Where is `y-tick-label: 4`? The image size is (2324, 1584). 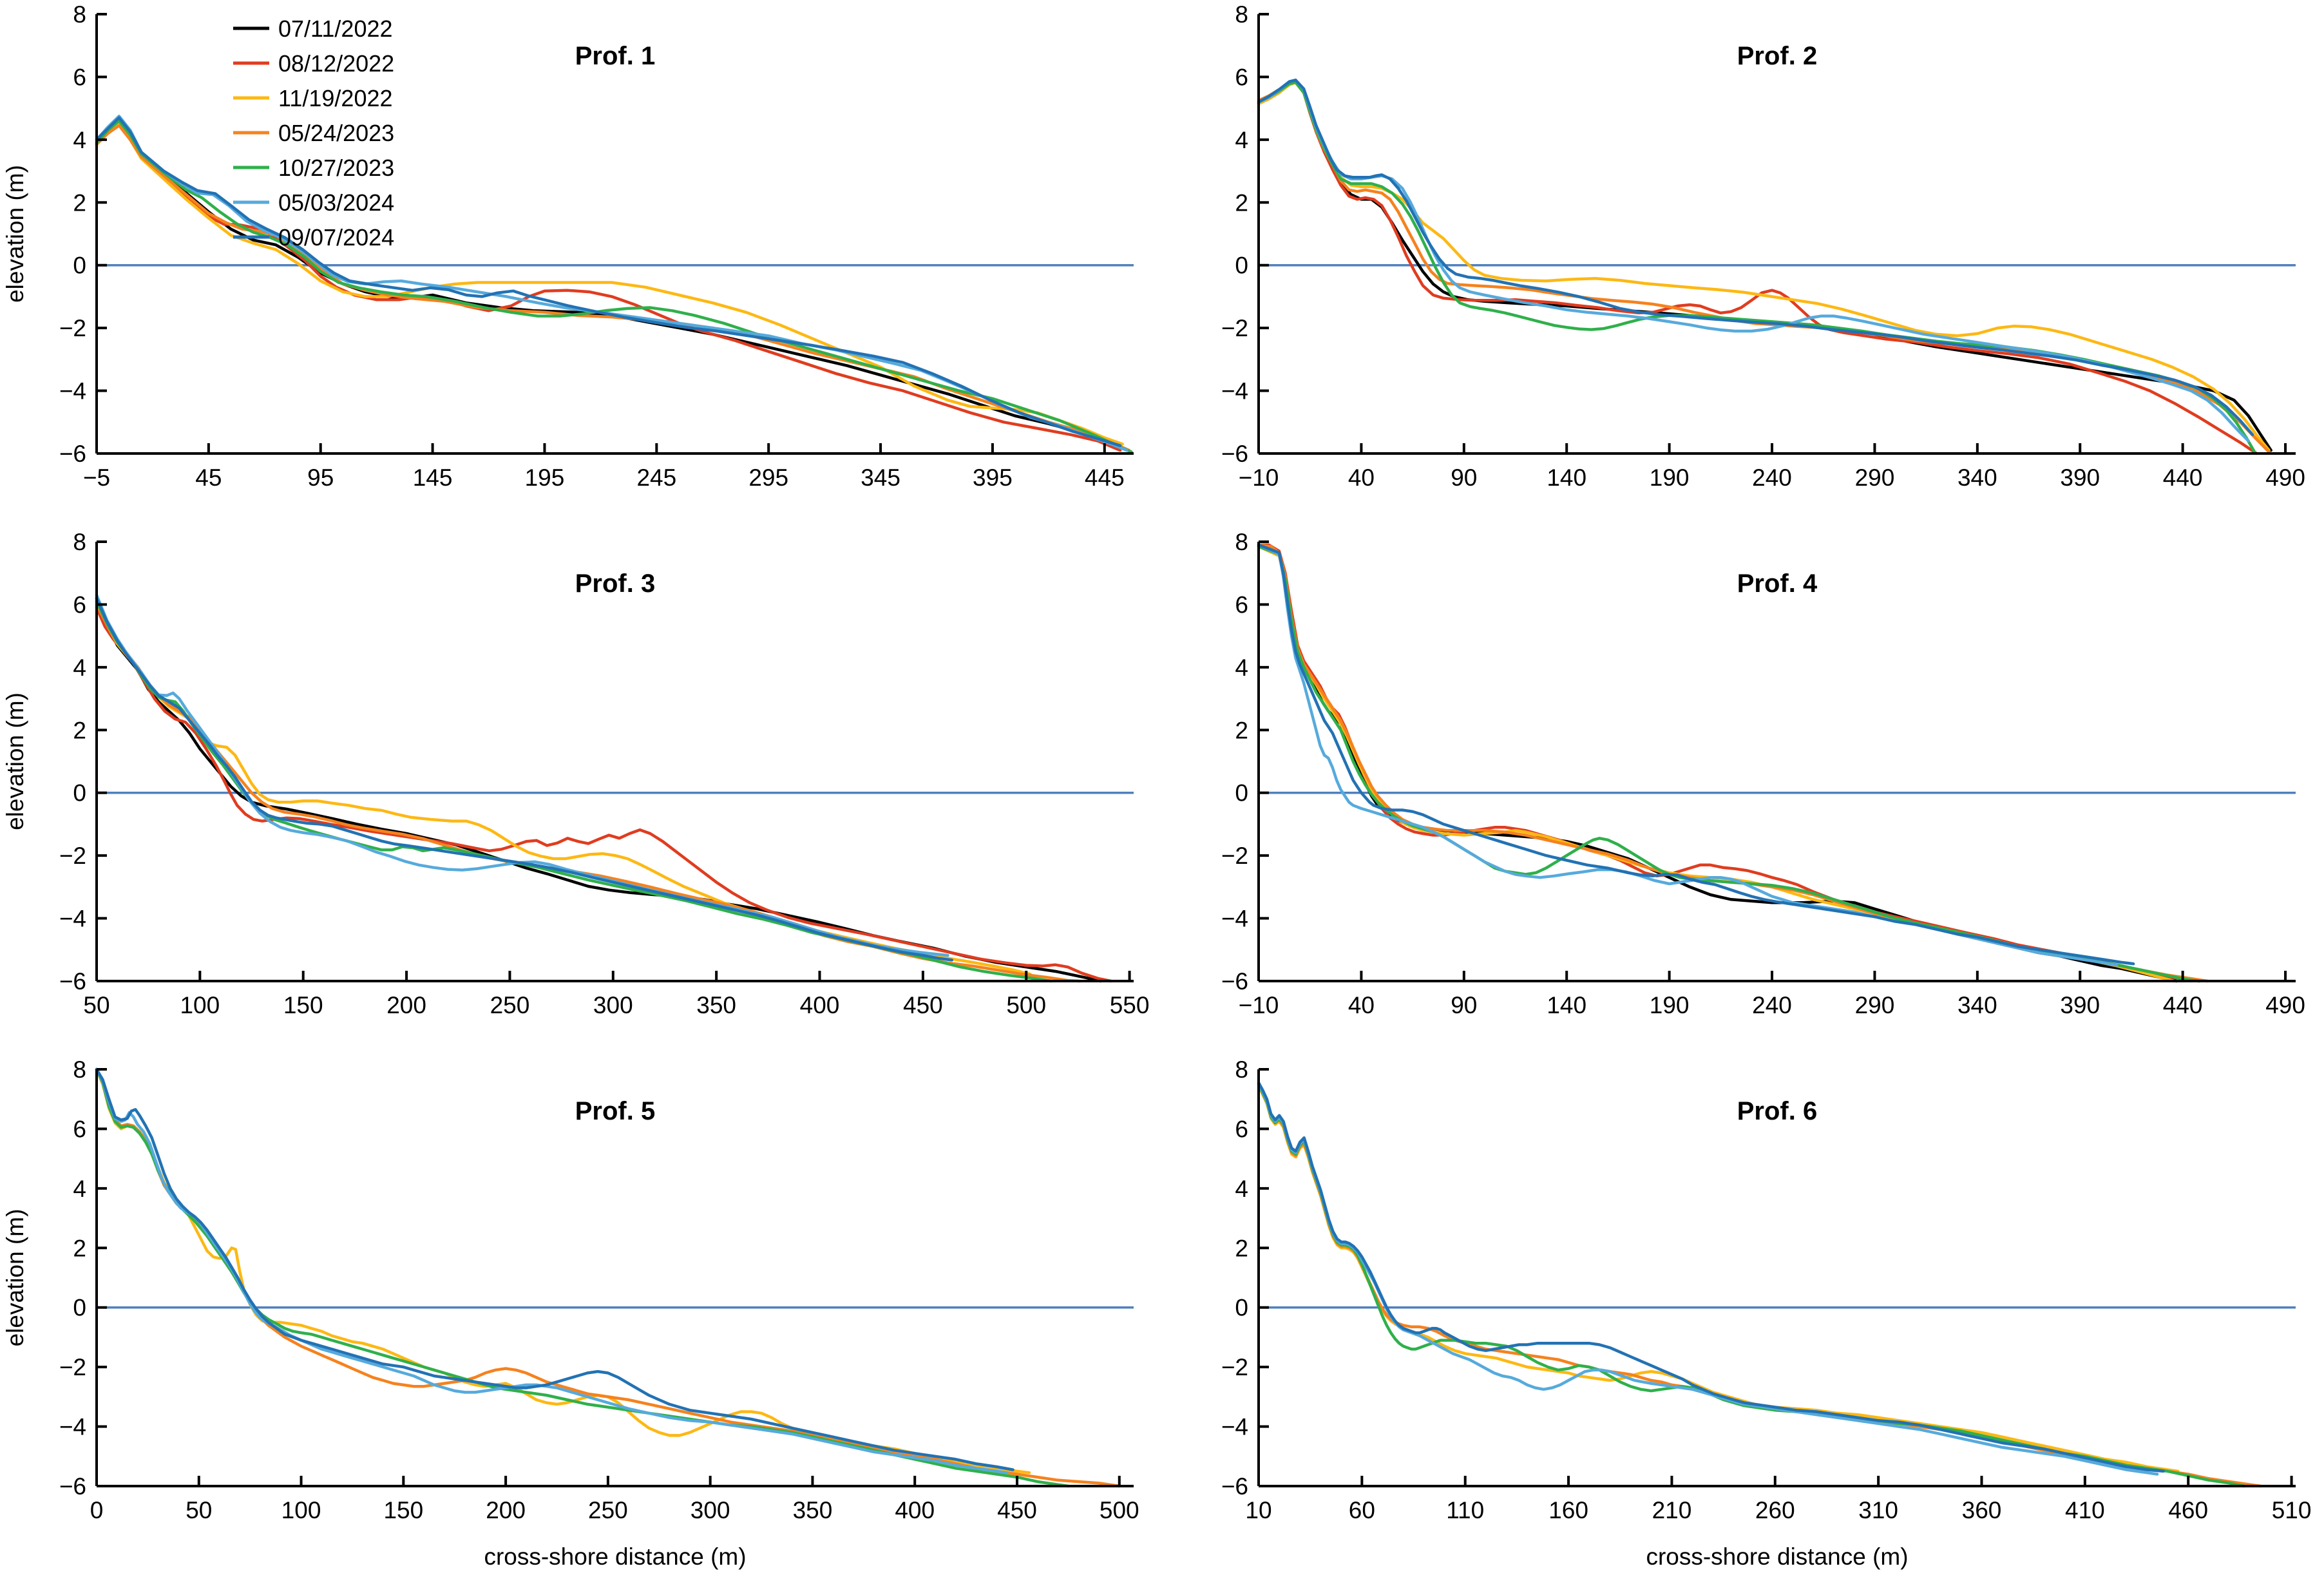
y-tick-label: 4 is located at coordinates (1241, 140).